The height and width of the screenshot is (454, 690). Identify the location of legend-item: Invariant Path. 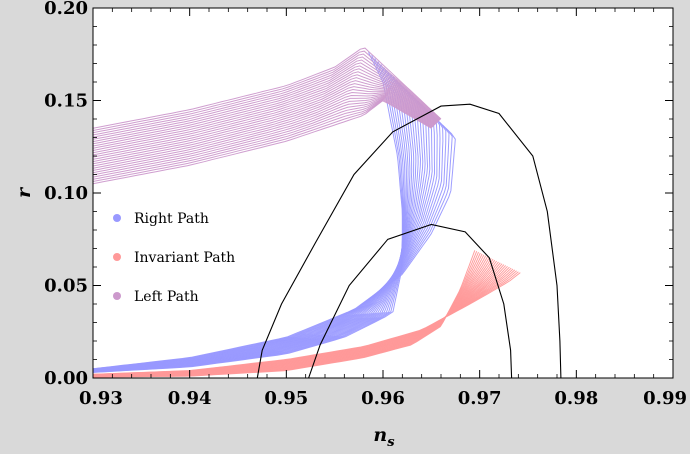
(174, 258).